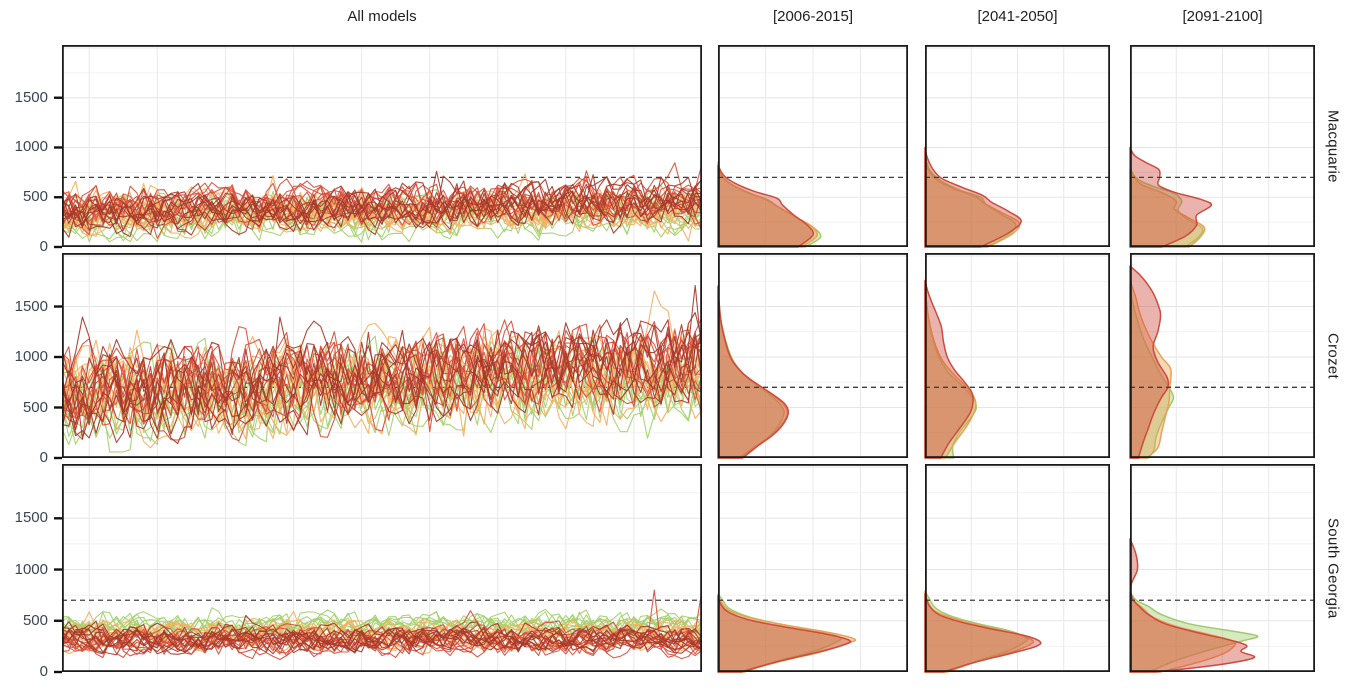  I want to click on row-label-crozet: Crozet, so click(1333, 355).